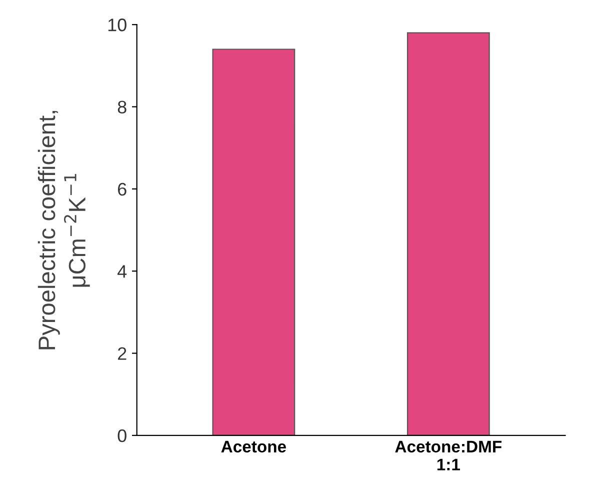 Image resolution: width=595 pixels, height=492 pixels. What do you see at coordinates (122, 107) in the screenshot?
I see `y-tick-label: 8` at bounding box center [122, 107].